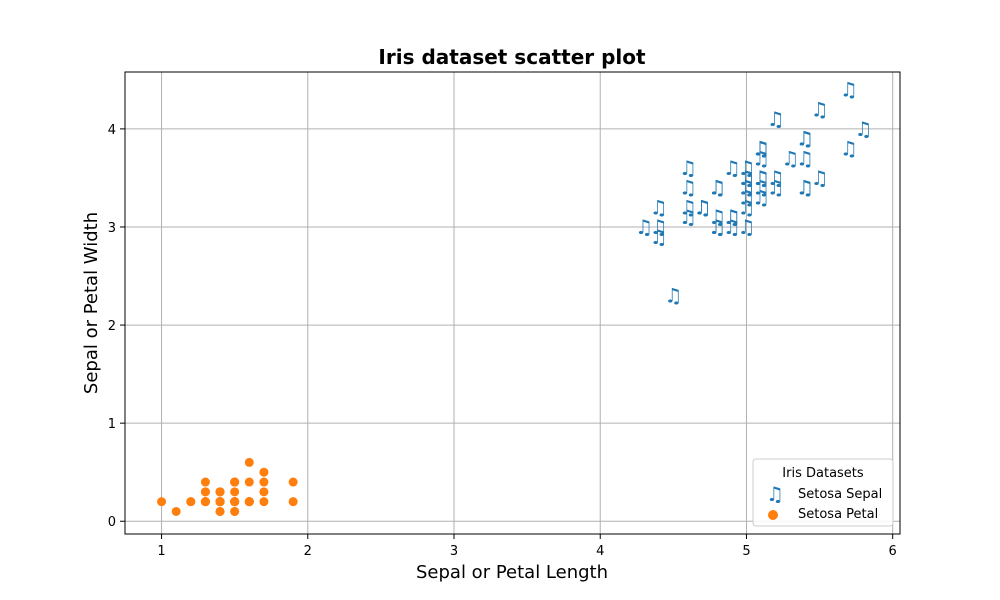  What do you see at coordinates (838, 514) in the screenshot?
I see `legend-label-setosa-petal: Setosa Petal` at bounding box center [838, 514].